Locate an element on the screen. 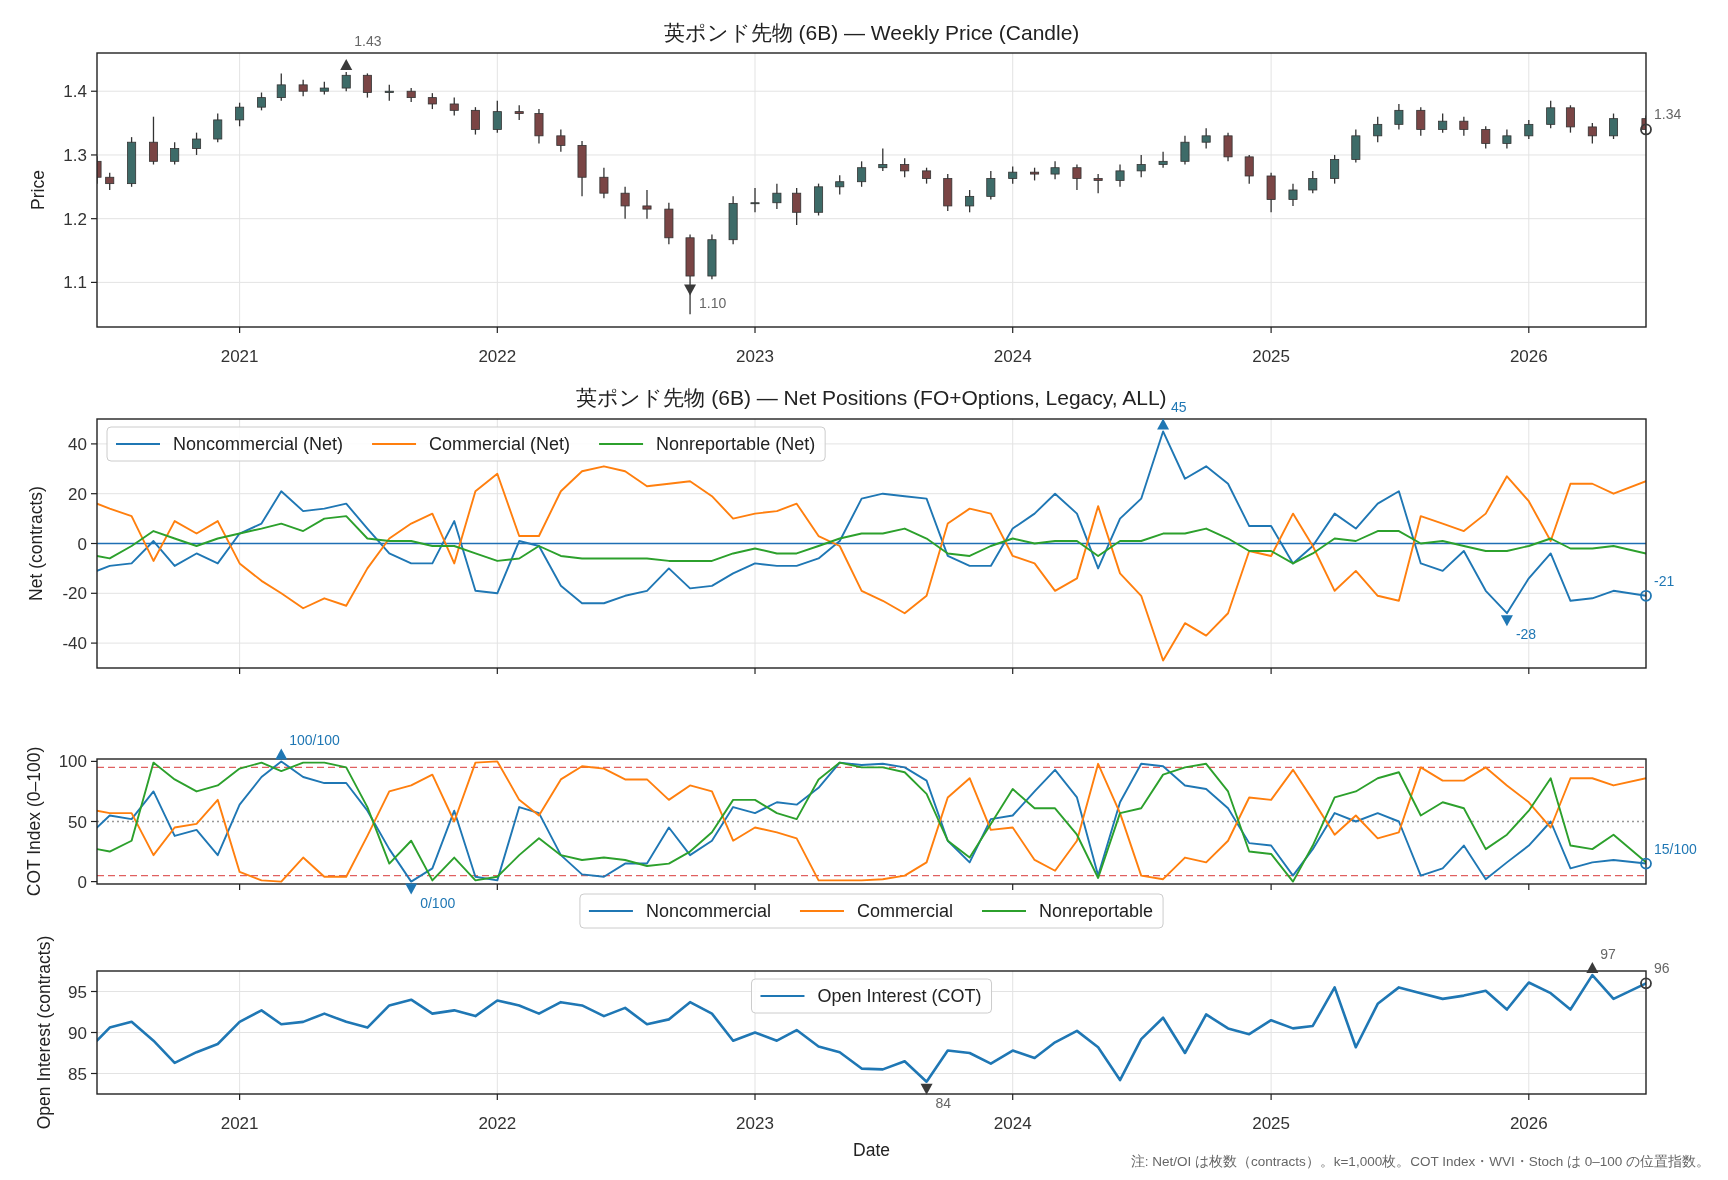 The width and height of the screenshot is (1728, 1180). legend-label: Commercial (Net) is located at coordinates (500, 444).